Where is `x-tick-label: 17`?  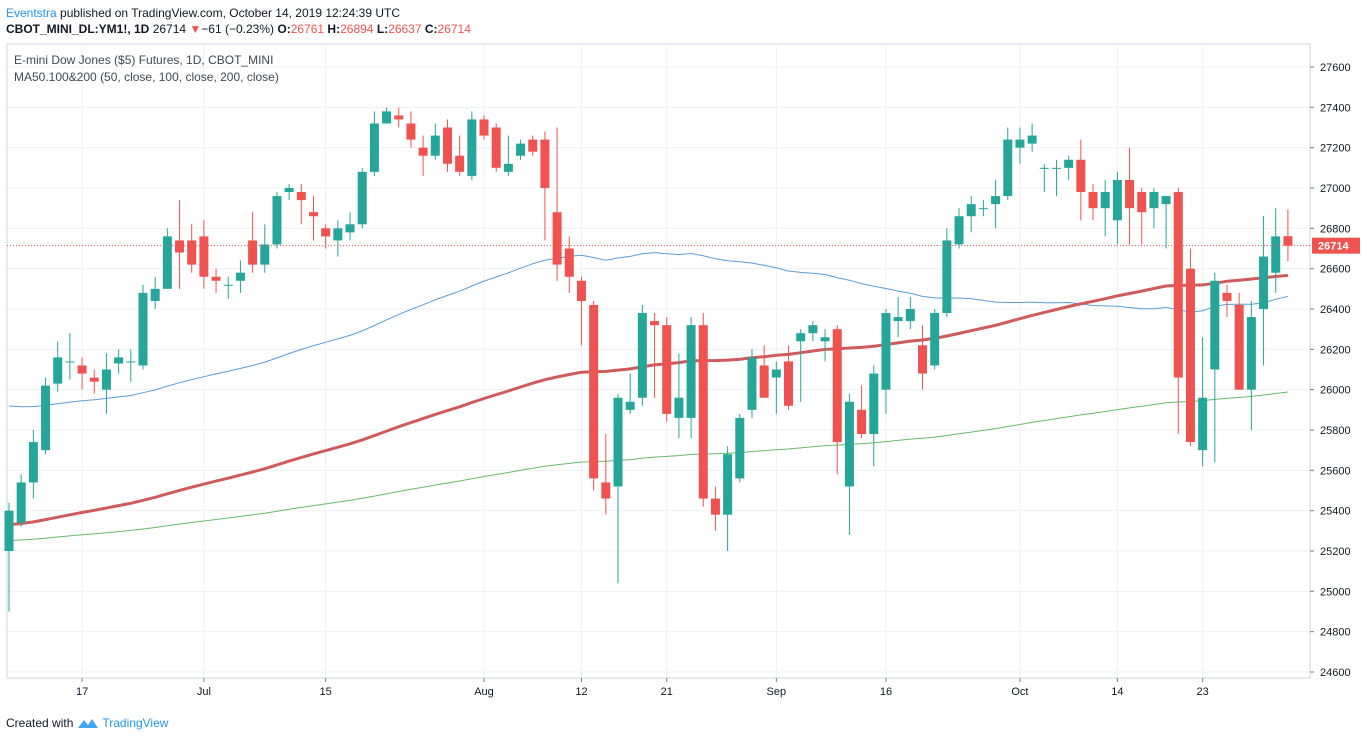
x-tick-label: 17 is located at coordinates (82, 692).